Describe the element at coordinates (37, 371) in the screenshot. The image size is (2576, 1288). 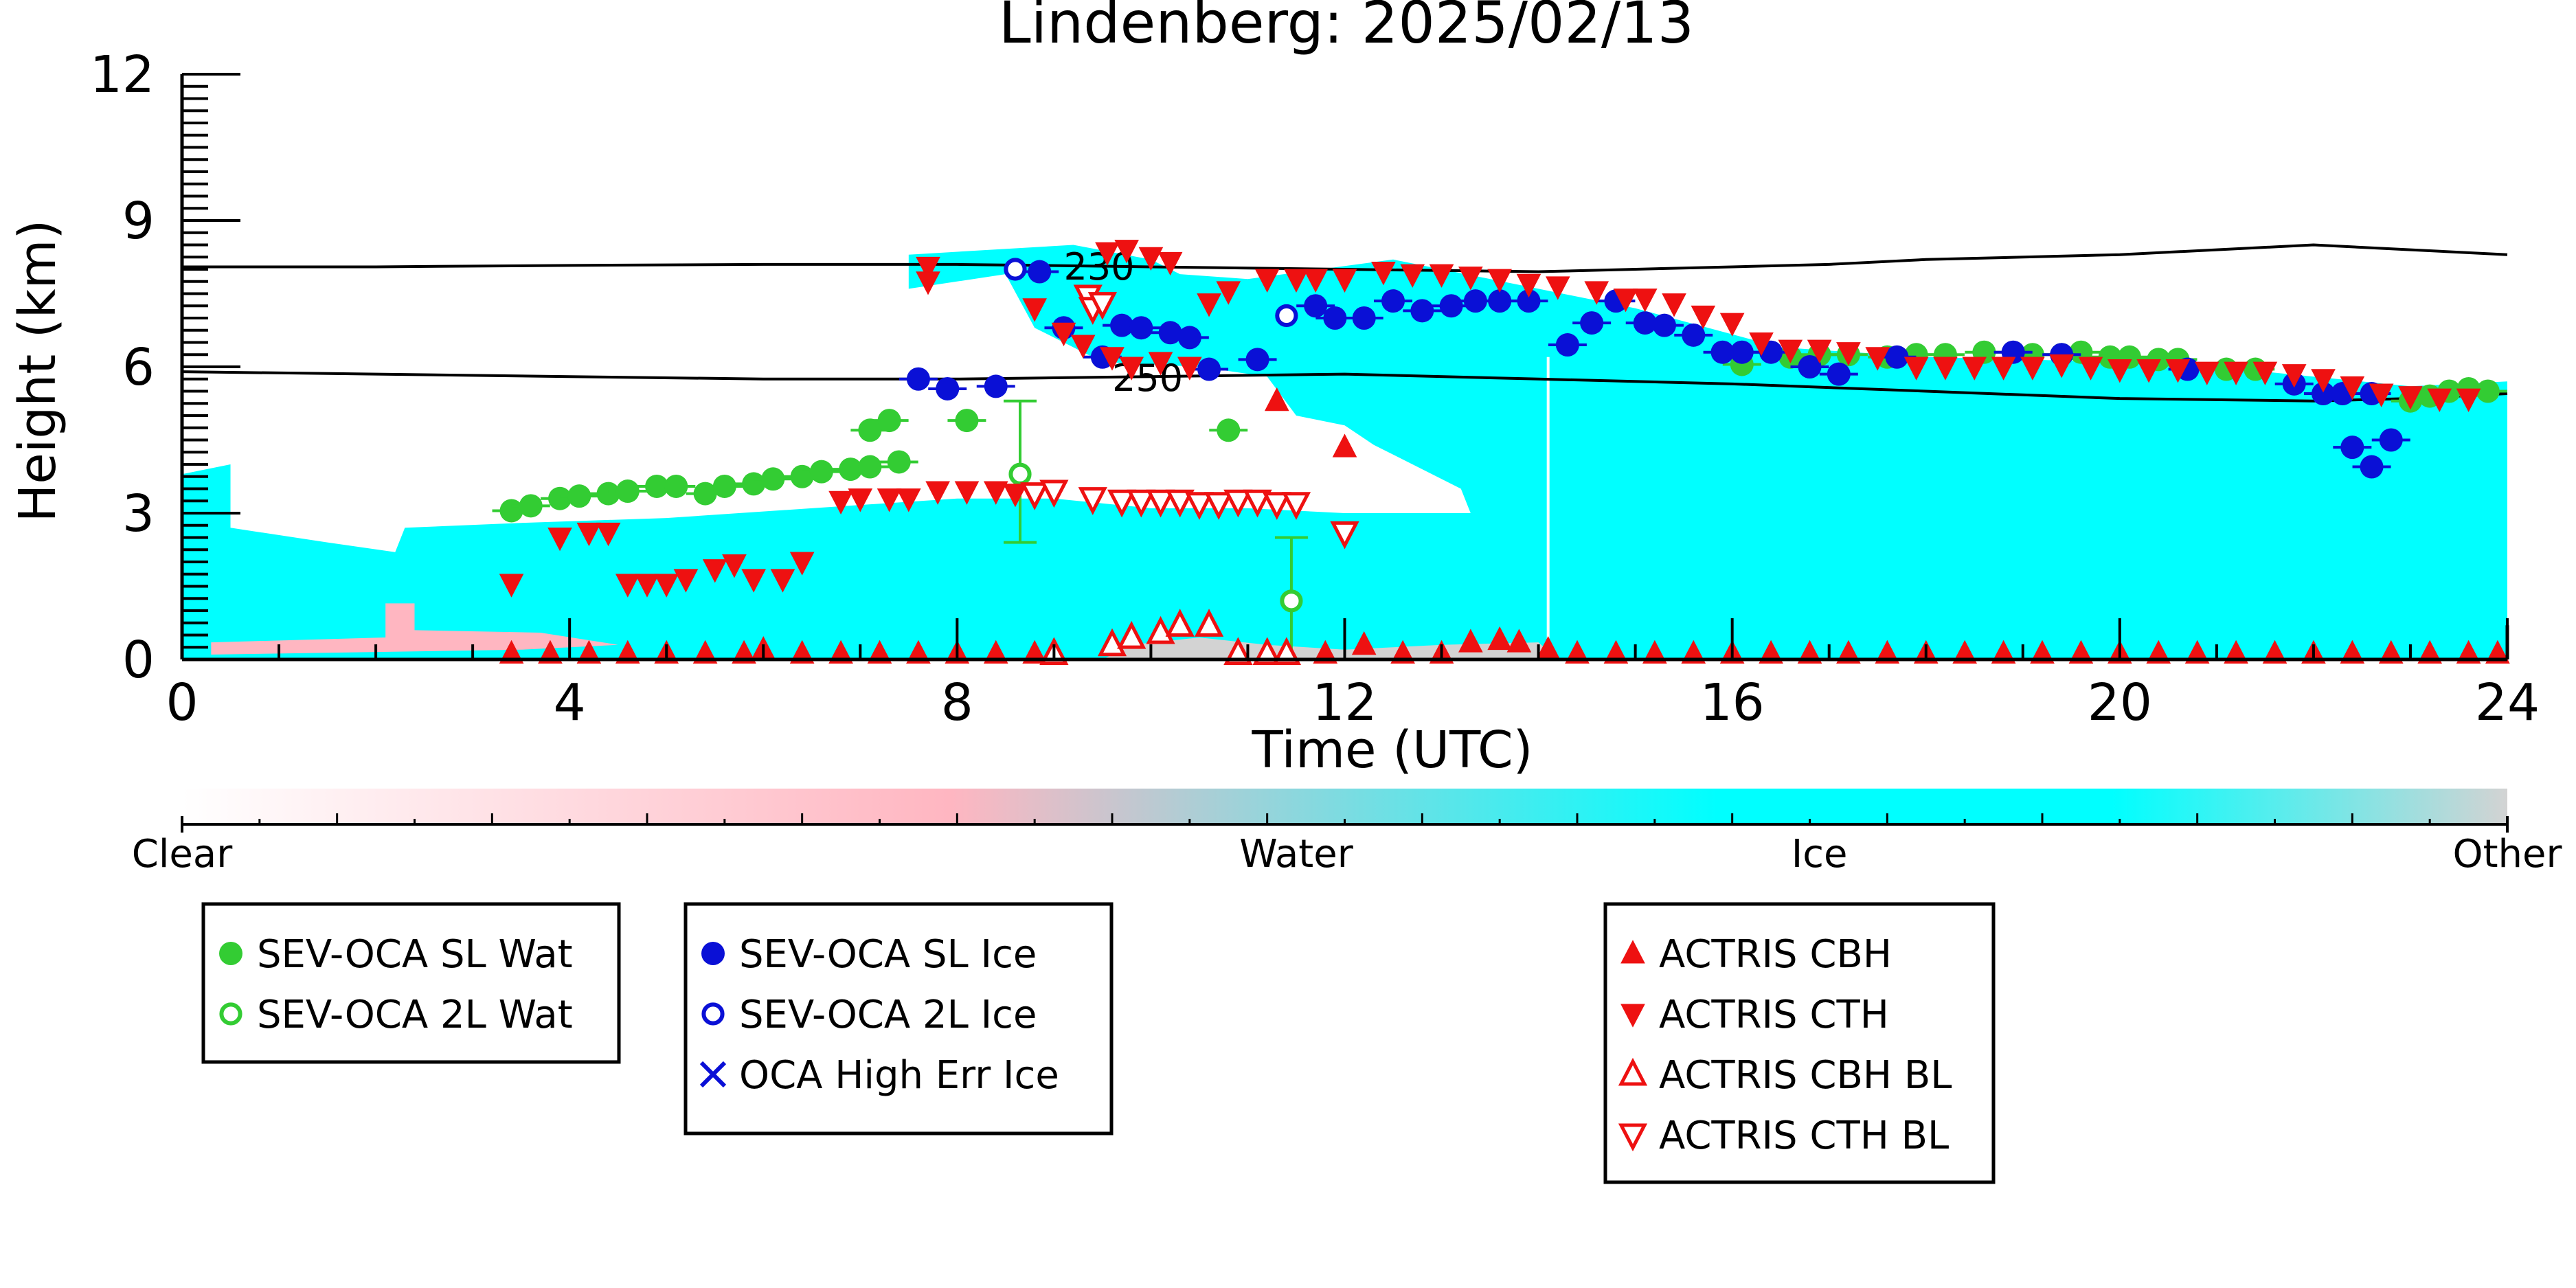
I see `y-axis-label: Height (km)` at that location.